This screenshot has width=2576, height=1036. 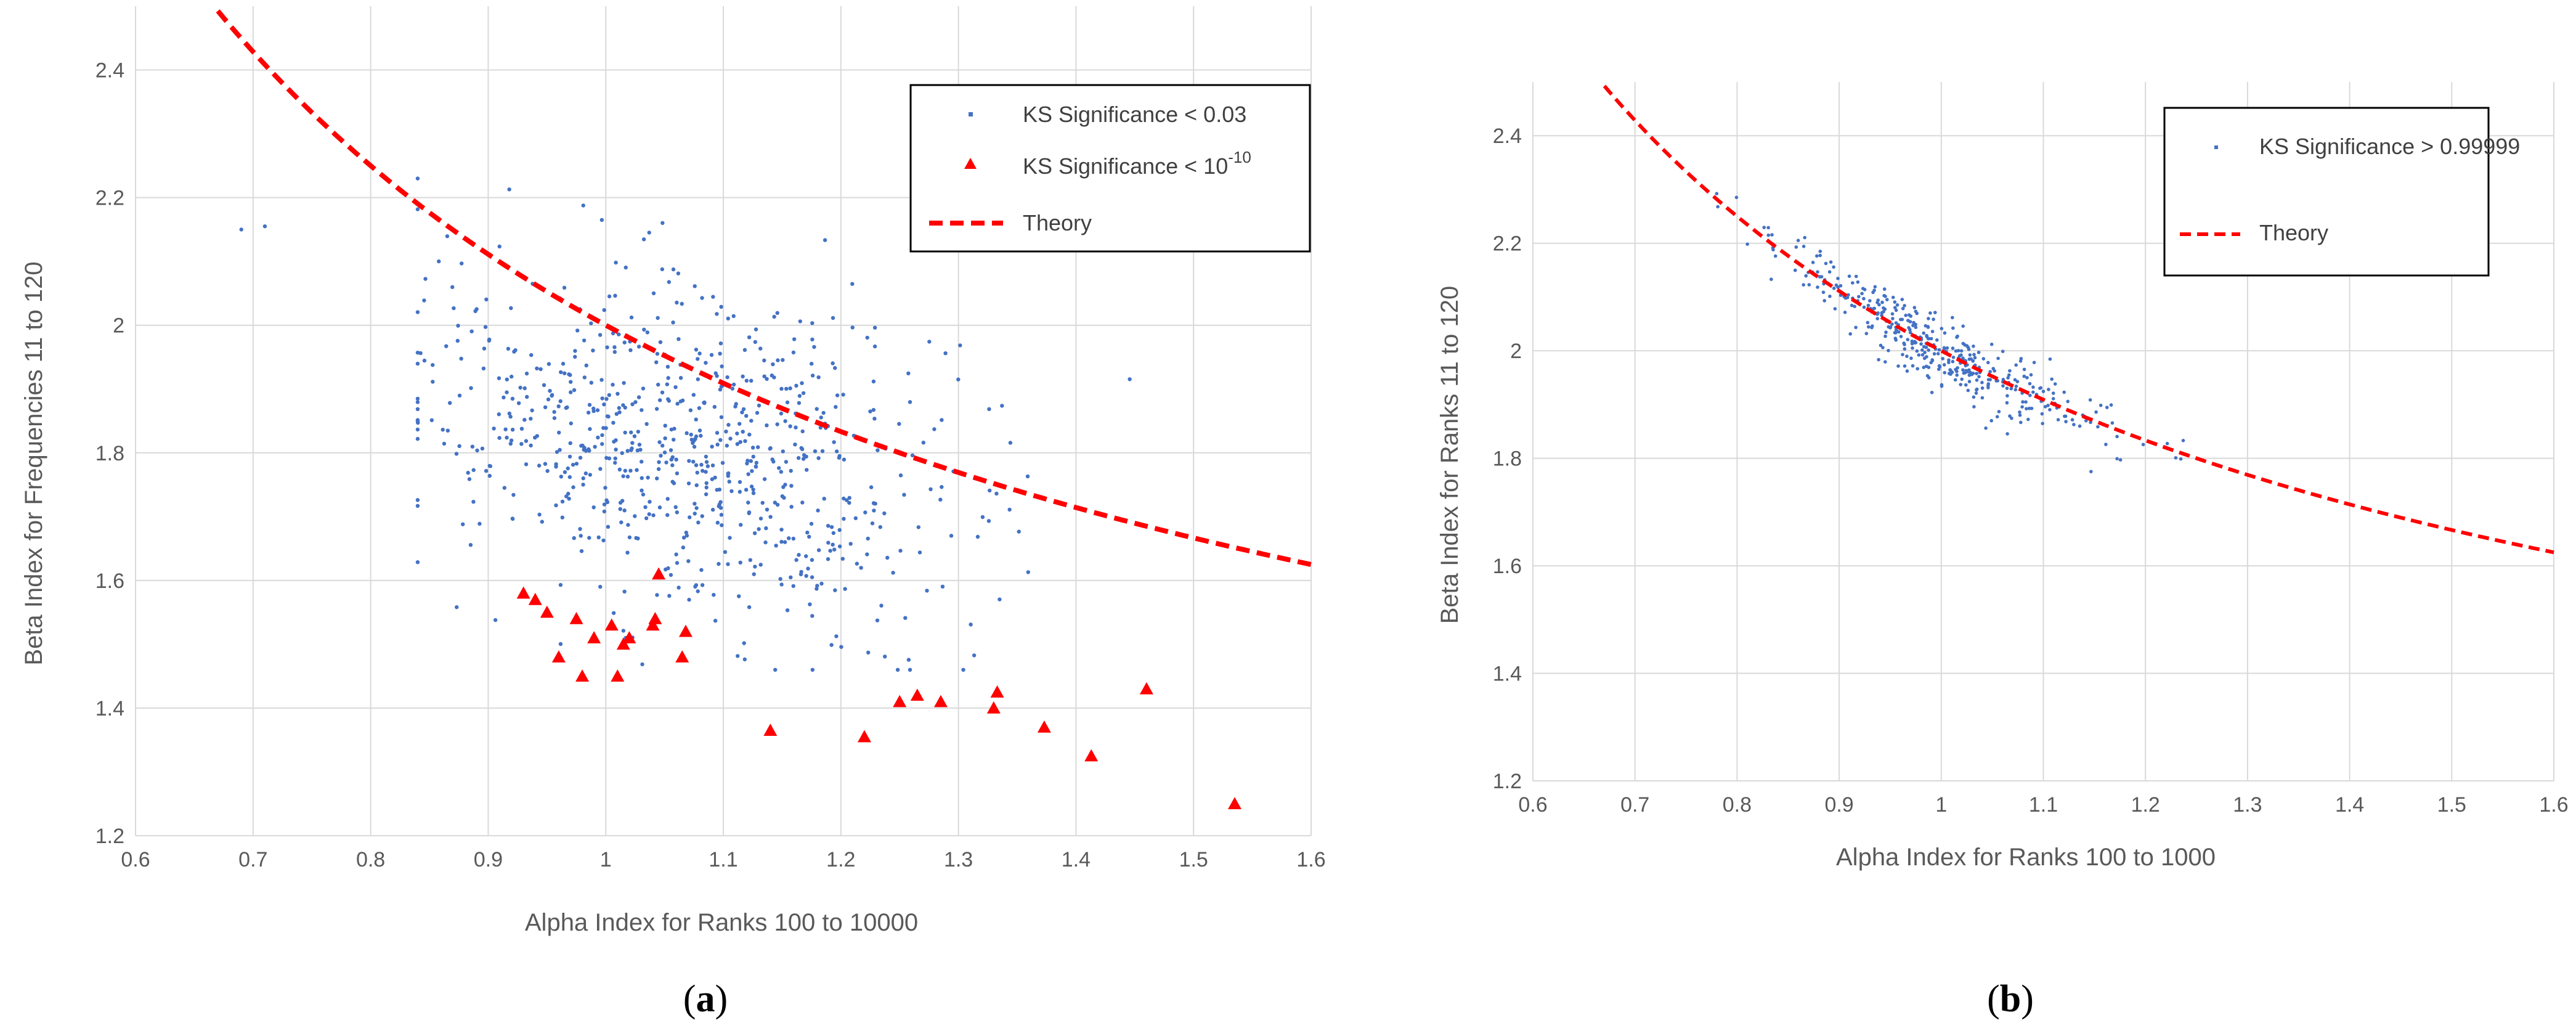 I want to click on chart-b-x-ticks: 0.6 0.7 0.8 0.9 1 1.1 1.2 1.3 1.4 1.5 1.6, so click(x=2043, y=805).